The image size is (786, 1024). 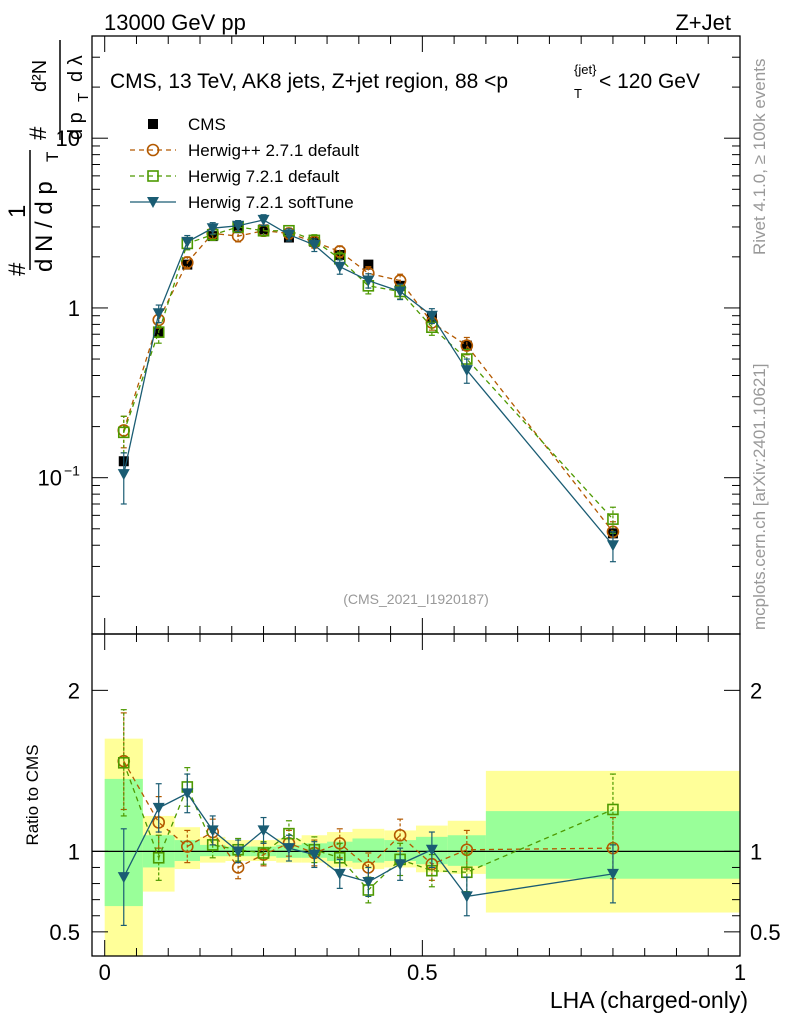 I want to click on ylabel-hash-1: #, so click(x=17, y=269).